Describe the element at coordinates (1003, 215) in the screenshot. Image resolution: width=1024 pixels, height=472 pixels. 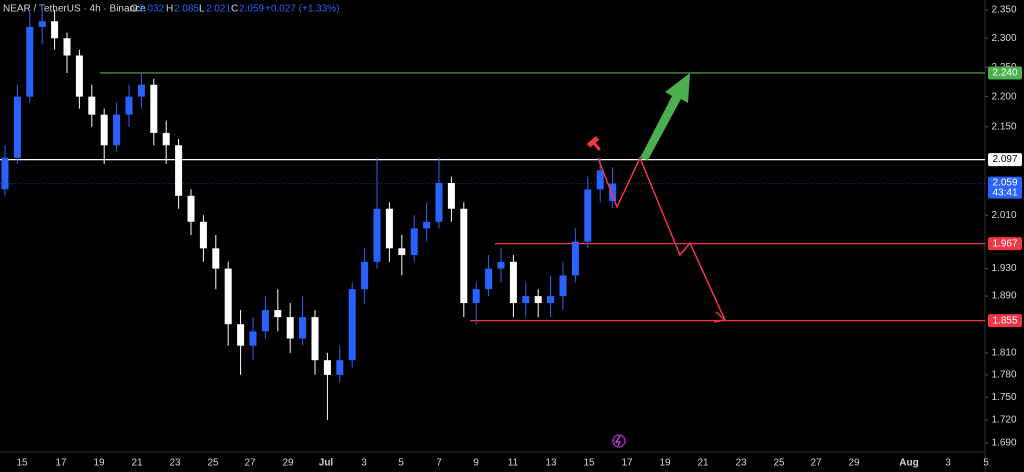
I see `y-tick-label: 2.010` at that location.